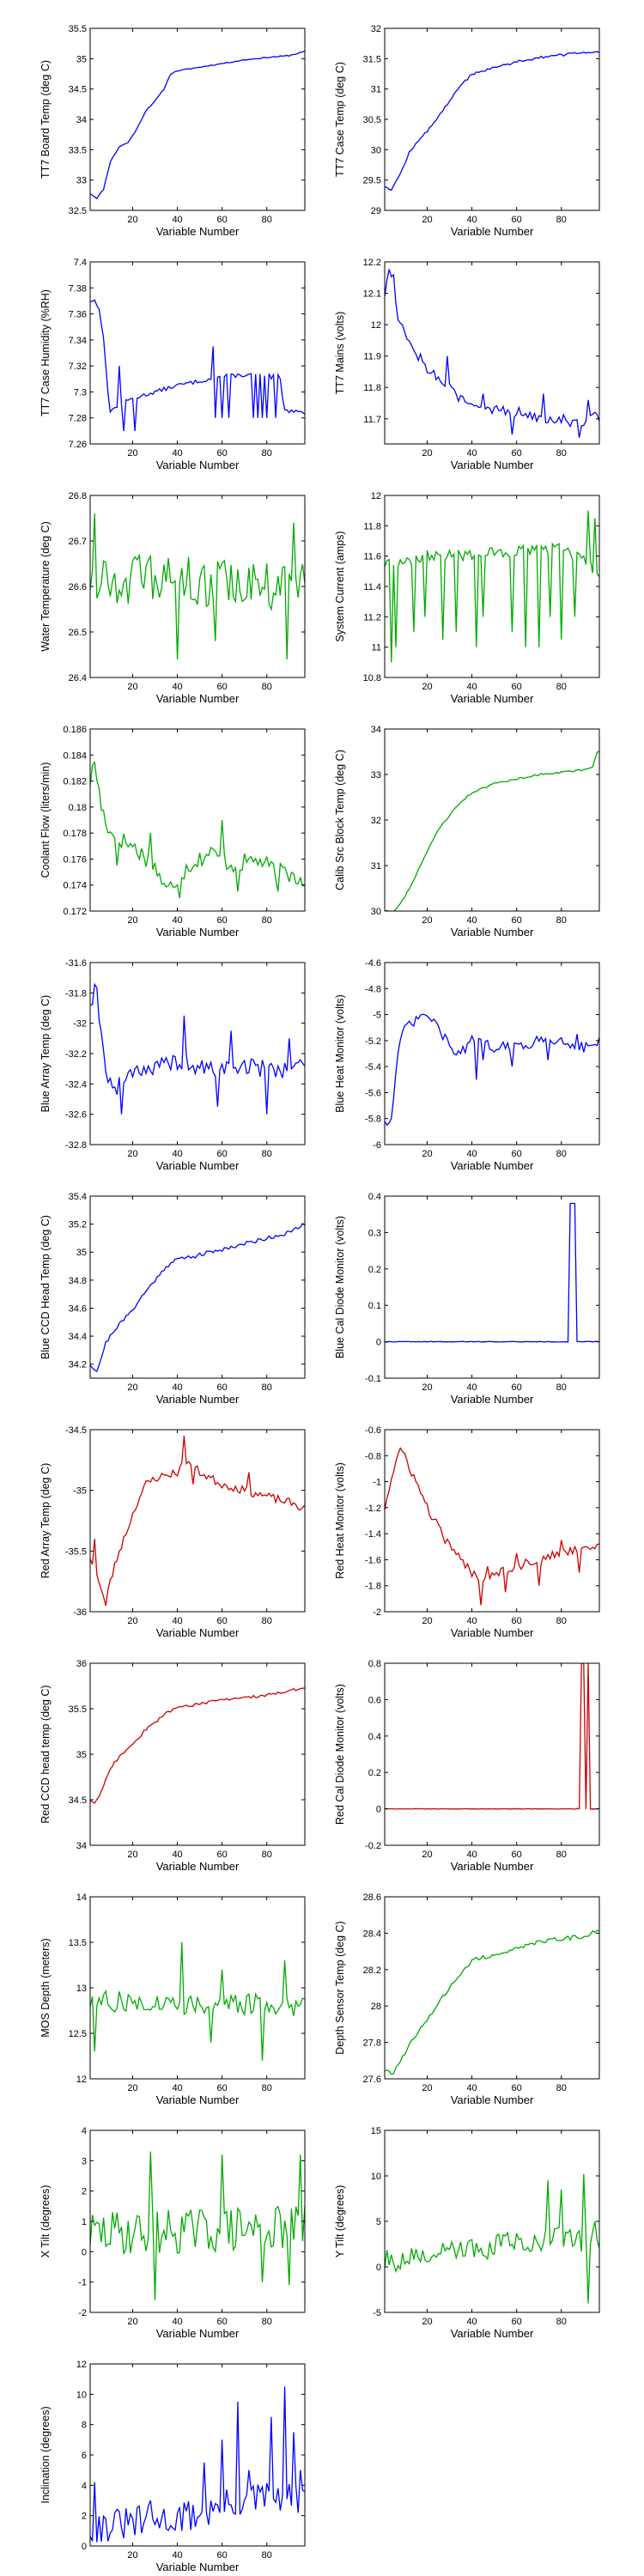 Image resolution: width=644 pixels, height=2576 pixels. Describe the element at coordinates (78, 496) in the screenshot. I see `y-tick-label: 26.8` at that location.